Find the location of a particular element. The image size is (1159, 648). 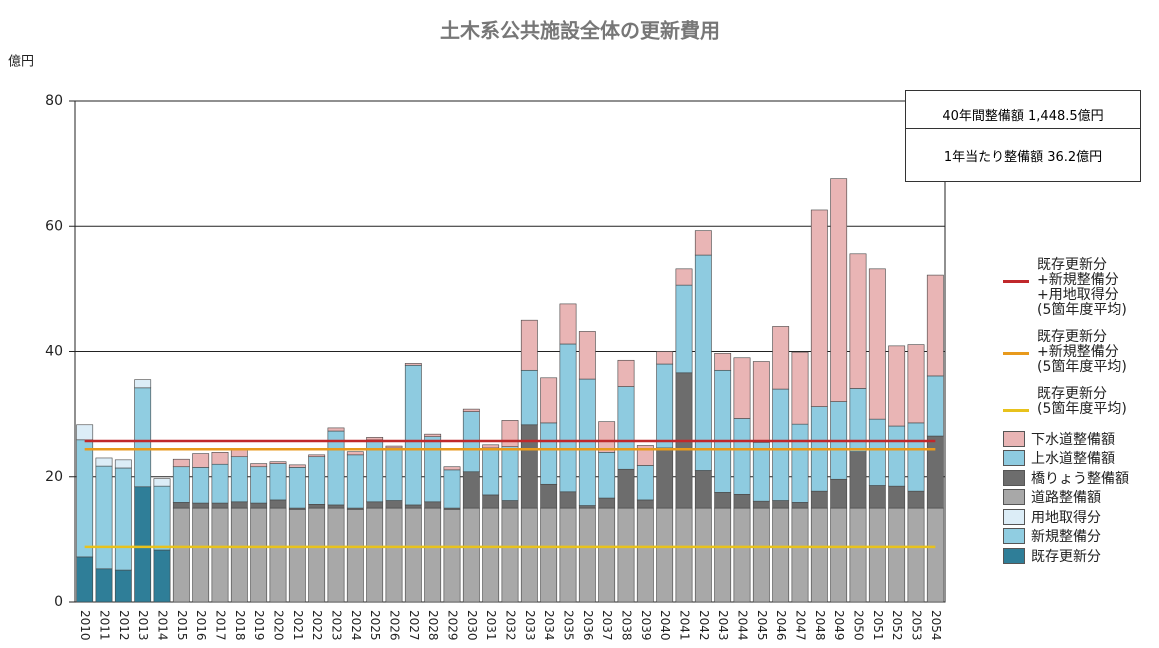

legend-label: 上水道整備額 is located at coordinates (1073, 459).